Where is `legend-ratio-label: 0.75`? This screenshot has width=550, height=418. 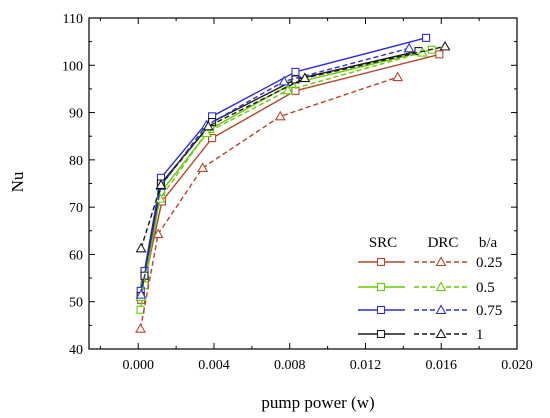
legend-ratio-label: 0.75 is located at coordinates (489, 311).